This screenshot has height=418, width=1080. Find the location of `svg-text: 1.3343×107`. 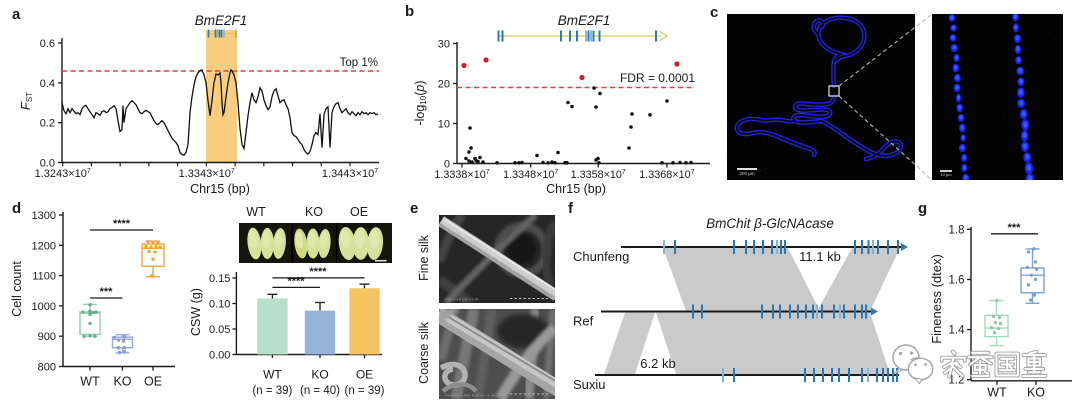

svg-text: 1.3343×107 is located at coordinates (207, 174).